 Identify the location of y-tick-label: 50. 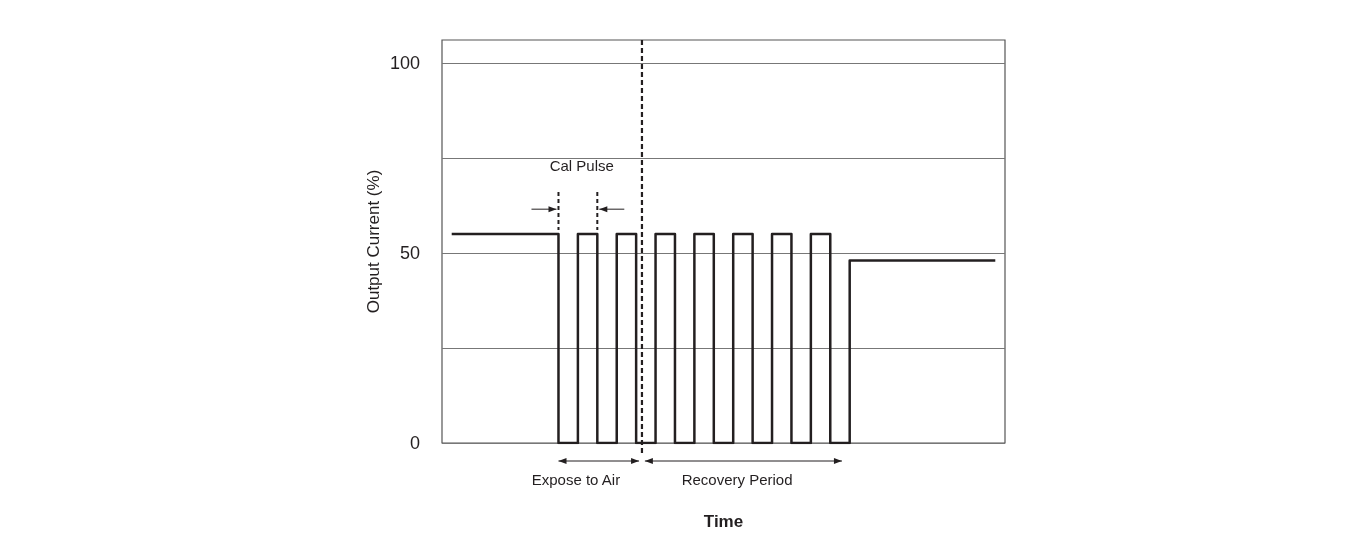
(409, 252).